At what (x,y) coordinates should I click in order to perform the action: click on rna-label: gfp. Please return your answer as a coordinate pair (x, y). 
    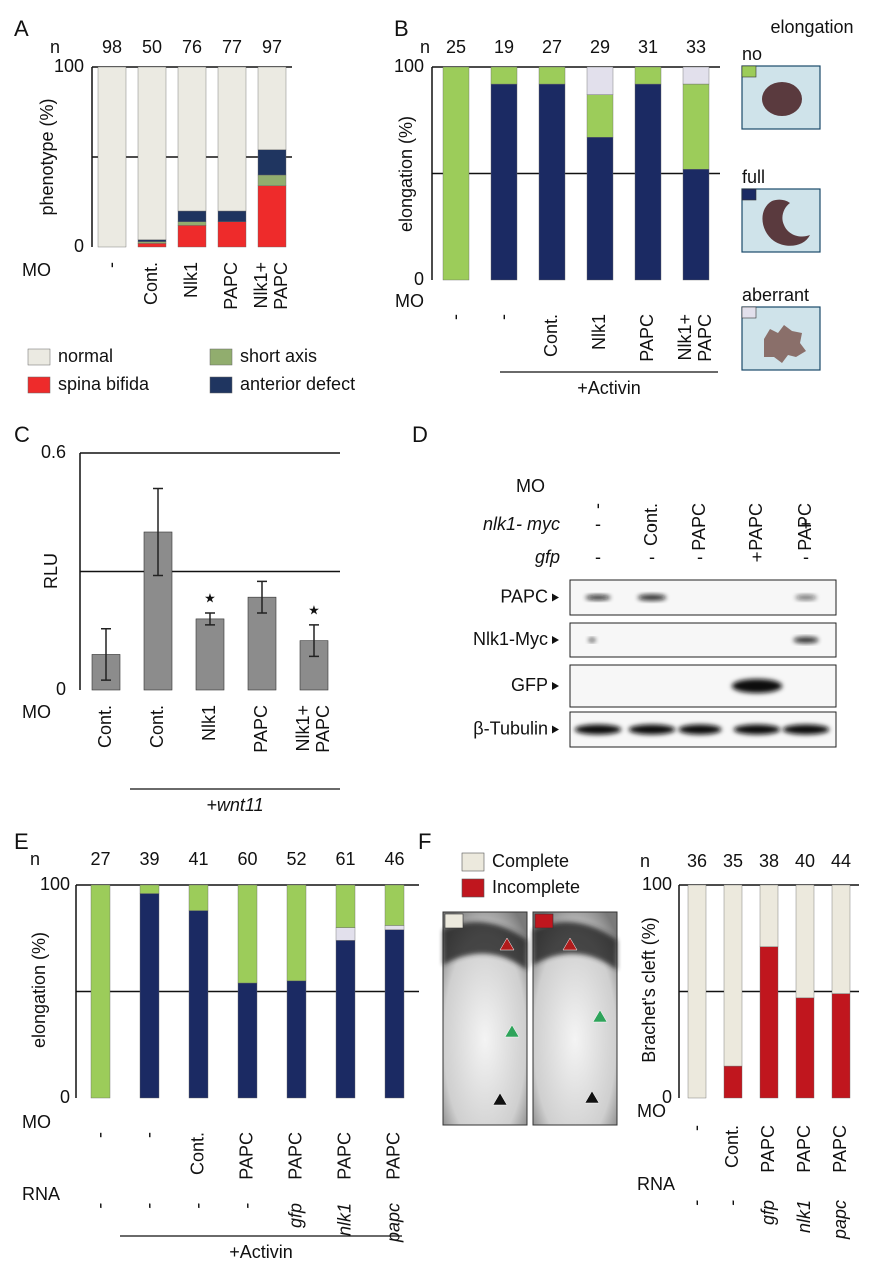
    Looking at the image, I should click on (768, 1212).